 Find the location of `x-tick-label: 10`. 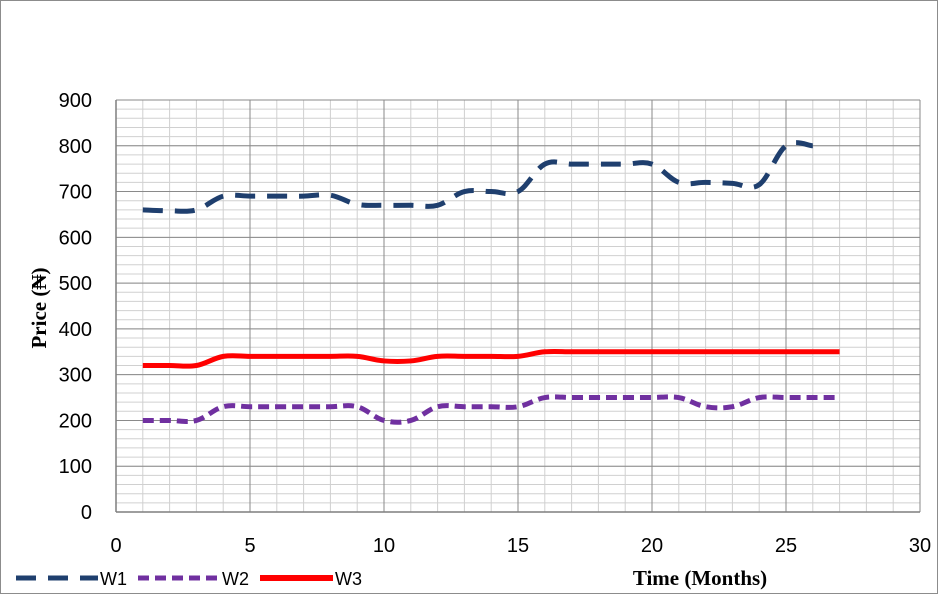

x-tick-label: 10 is located at coordinates (384, 546).